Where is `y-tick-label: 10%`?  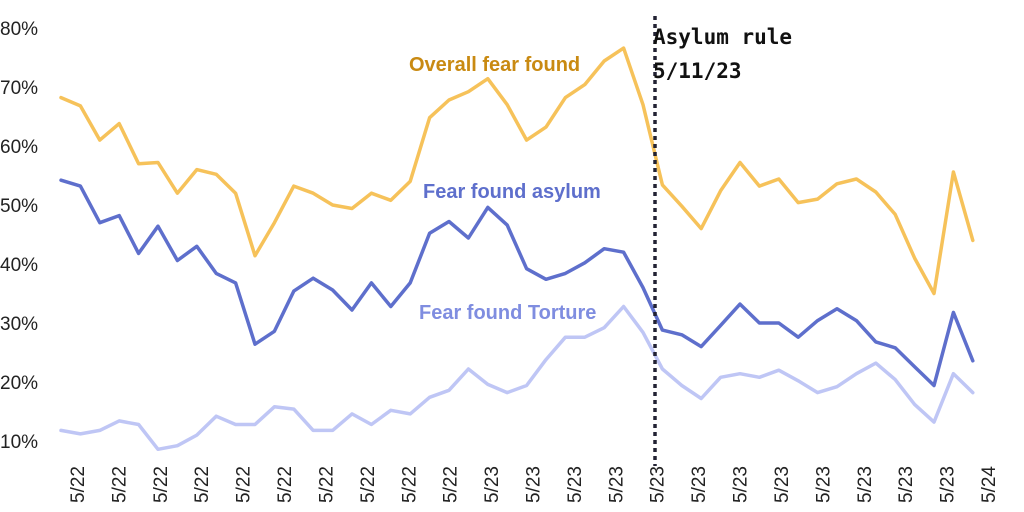 y-tick-label: 10% is located at coordinates (19, 442).